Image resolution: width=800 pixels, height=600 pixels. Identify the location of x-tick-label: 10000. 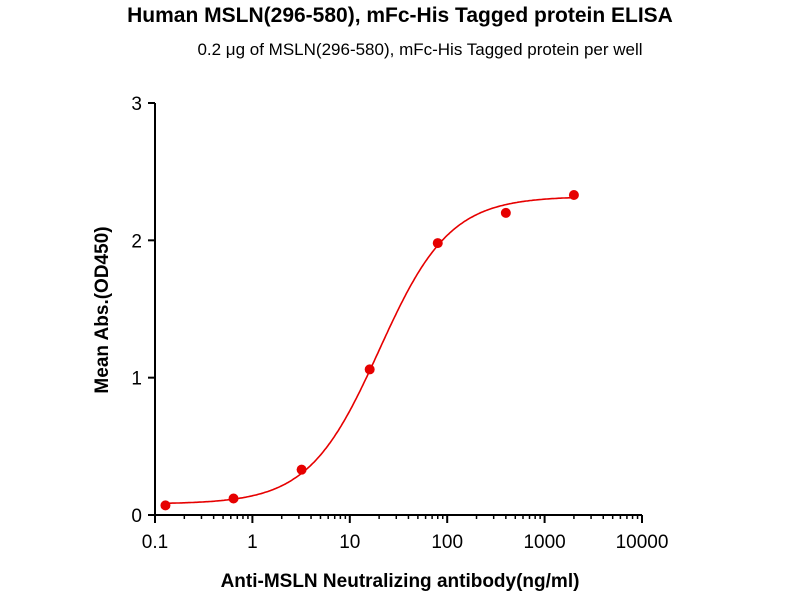
(642, 542).